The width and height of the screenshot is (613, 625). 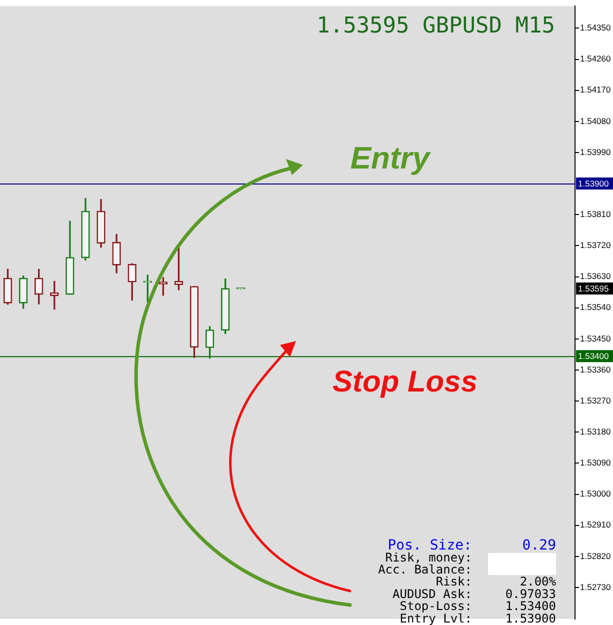 I want to click on annotation: Risk, money:, so click(x=428, y=557).